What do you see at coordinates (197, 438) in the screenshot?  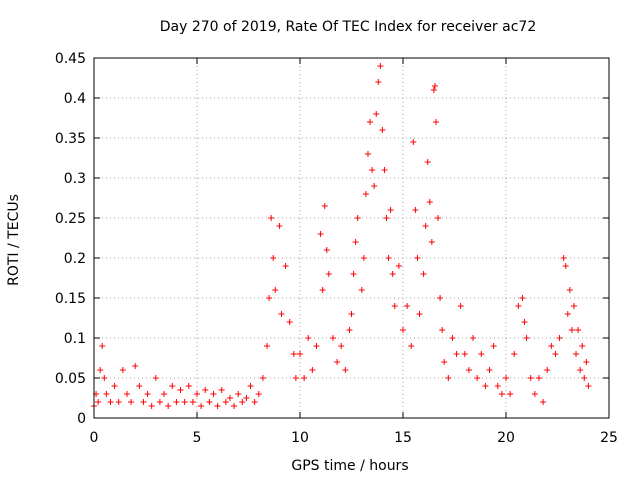 I see `x-tick-label: 5` at bounding box center [197, 438].